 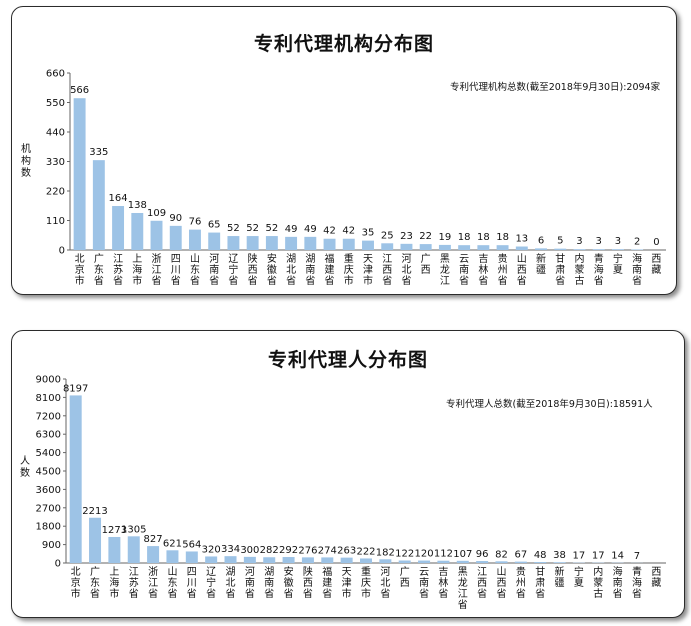 I want to click on data-label: 122, so click(x=404, y=554).